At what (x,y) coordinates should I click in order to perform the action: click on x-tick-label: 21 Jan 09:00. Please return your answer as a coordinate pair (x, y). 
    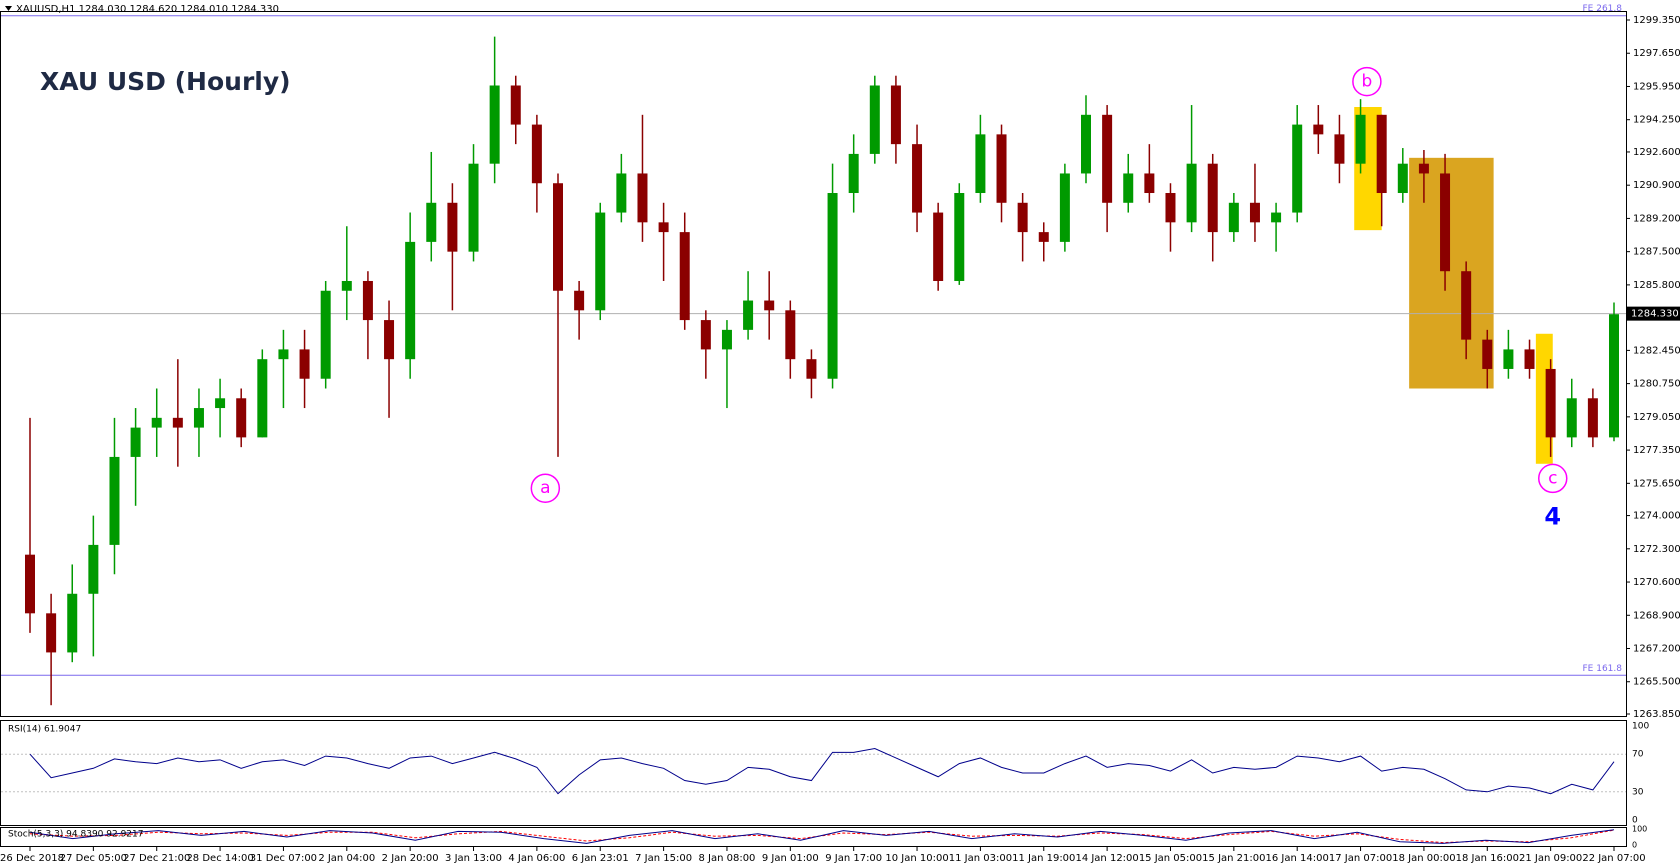
    Looking at the image, I should click on (1550, 858).